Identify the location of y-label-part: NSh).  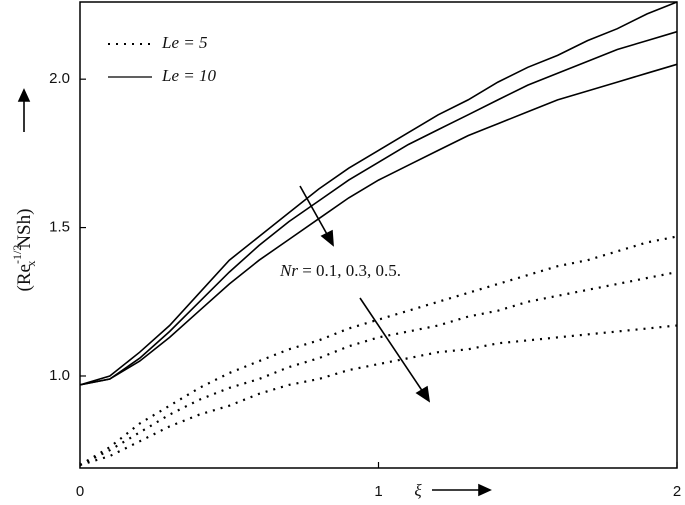
(24, 229).